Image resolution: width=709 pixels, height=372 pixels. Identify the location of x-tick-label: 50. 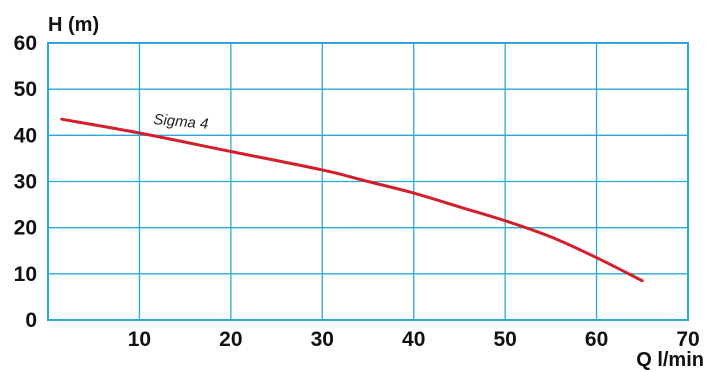
(504, 339).